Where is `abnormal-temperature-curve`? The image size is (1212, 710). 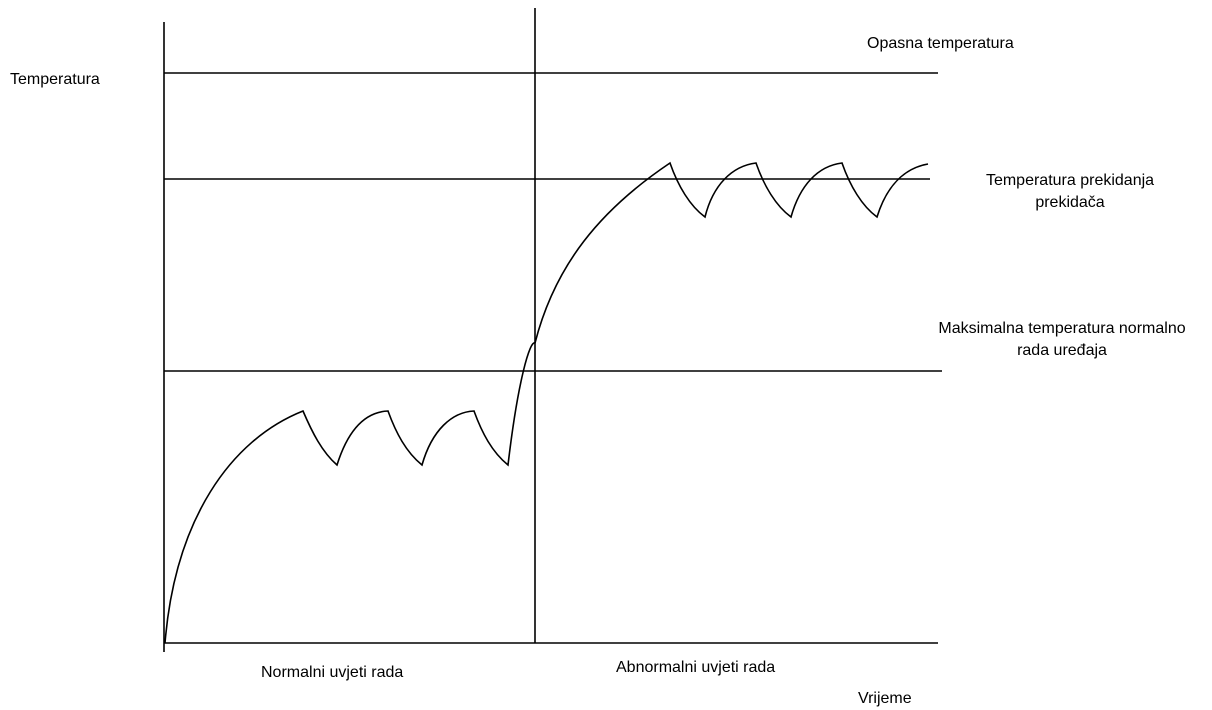
abnormal-temperature-curve is located at coordinates (731, 252).